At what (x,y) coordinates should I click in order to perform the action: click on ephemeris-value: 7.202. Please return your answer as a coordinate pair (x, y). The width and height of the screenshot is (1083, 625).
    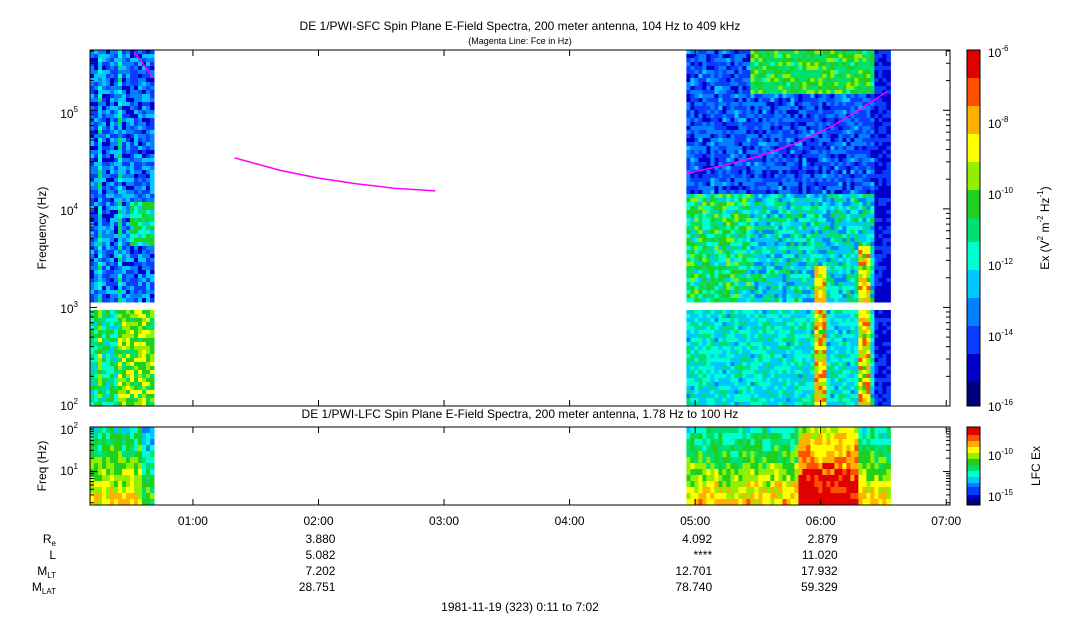
    Looking at the image, I should click on (320, 571).